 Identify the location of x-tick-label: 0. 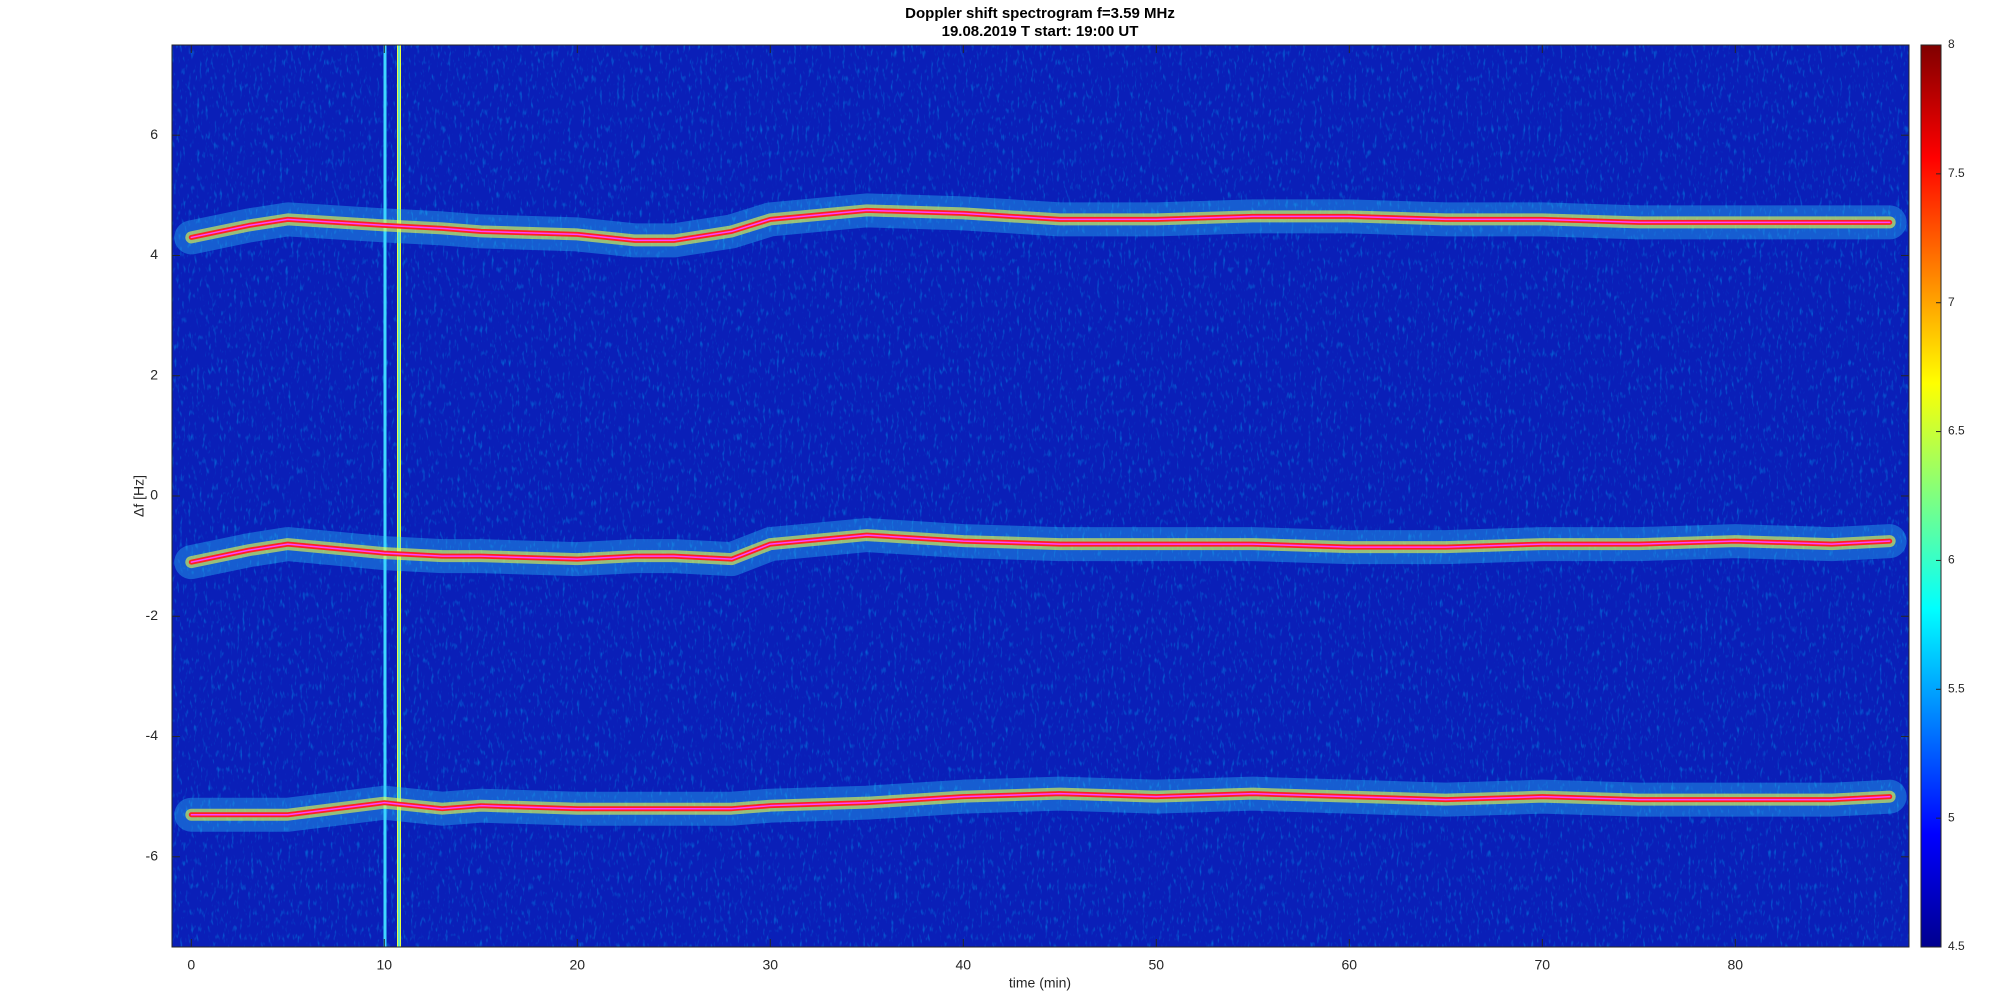
(191, 965).